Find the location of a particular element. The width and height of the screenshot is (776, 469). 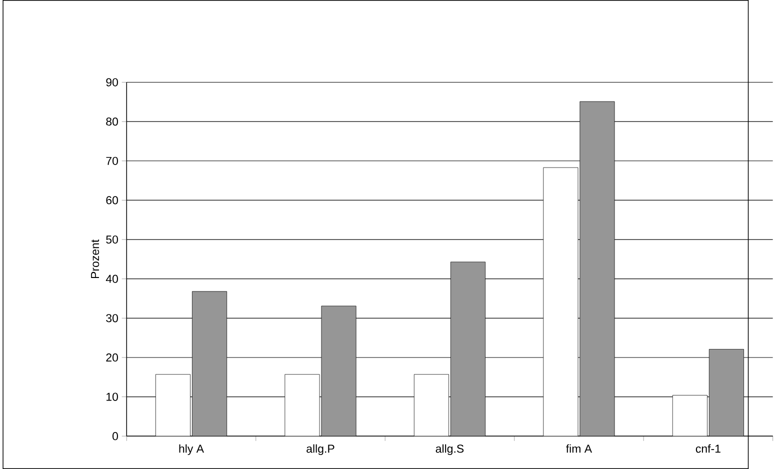

x-tick-label: cnf-1 is located at coordinates (708, 448).